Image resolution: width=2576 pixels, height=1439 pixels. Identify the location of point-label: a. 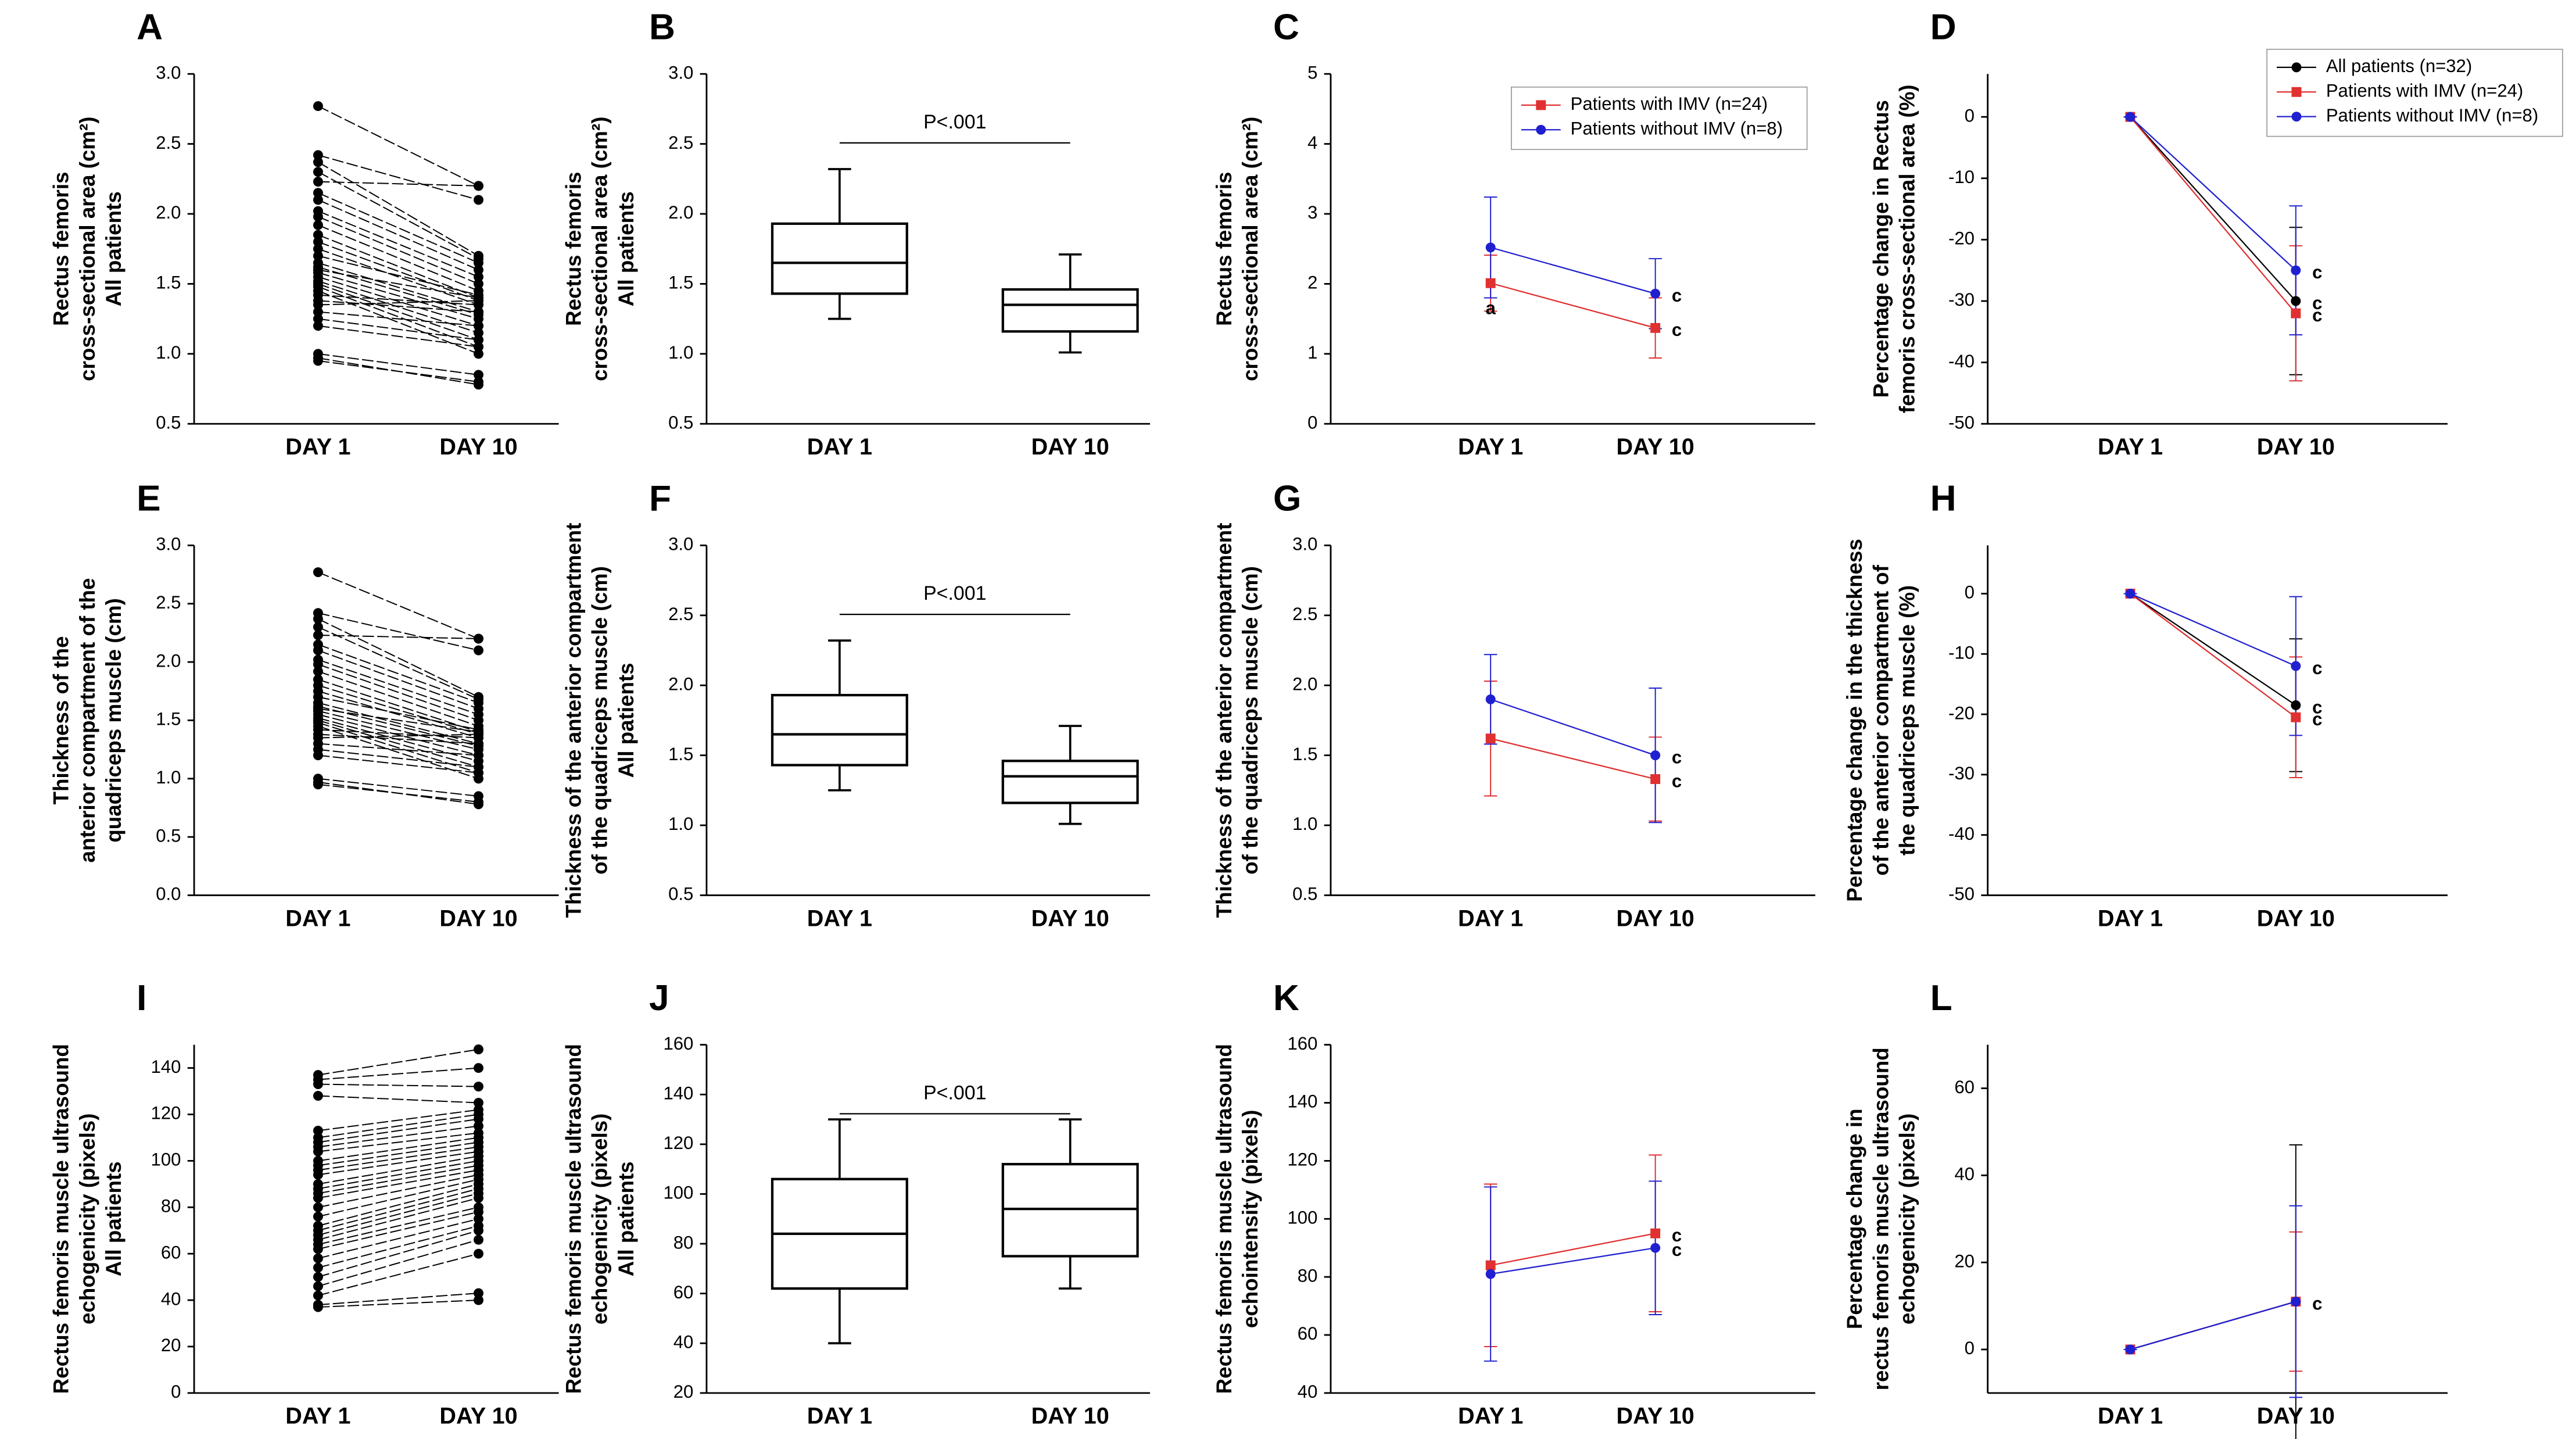
(1490, 308).